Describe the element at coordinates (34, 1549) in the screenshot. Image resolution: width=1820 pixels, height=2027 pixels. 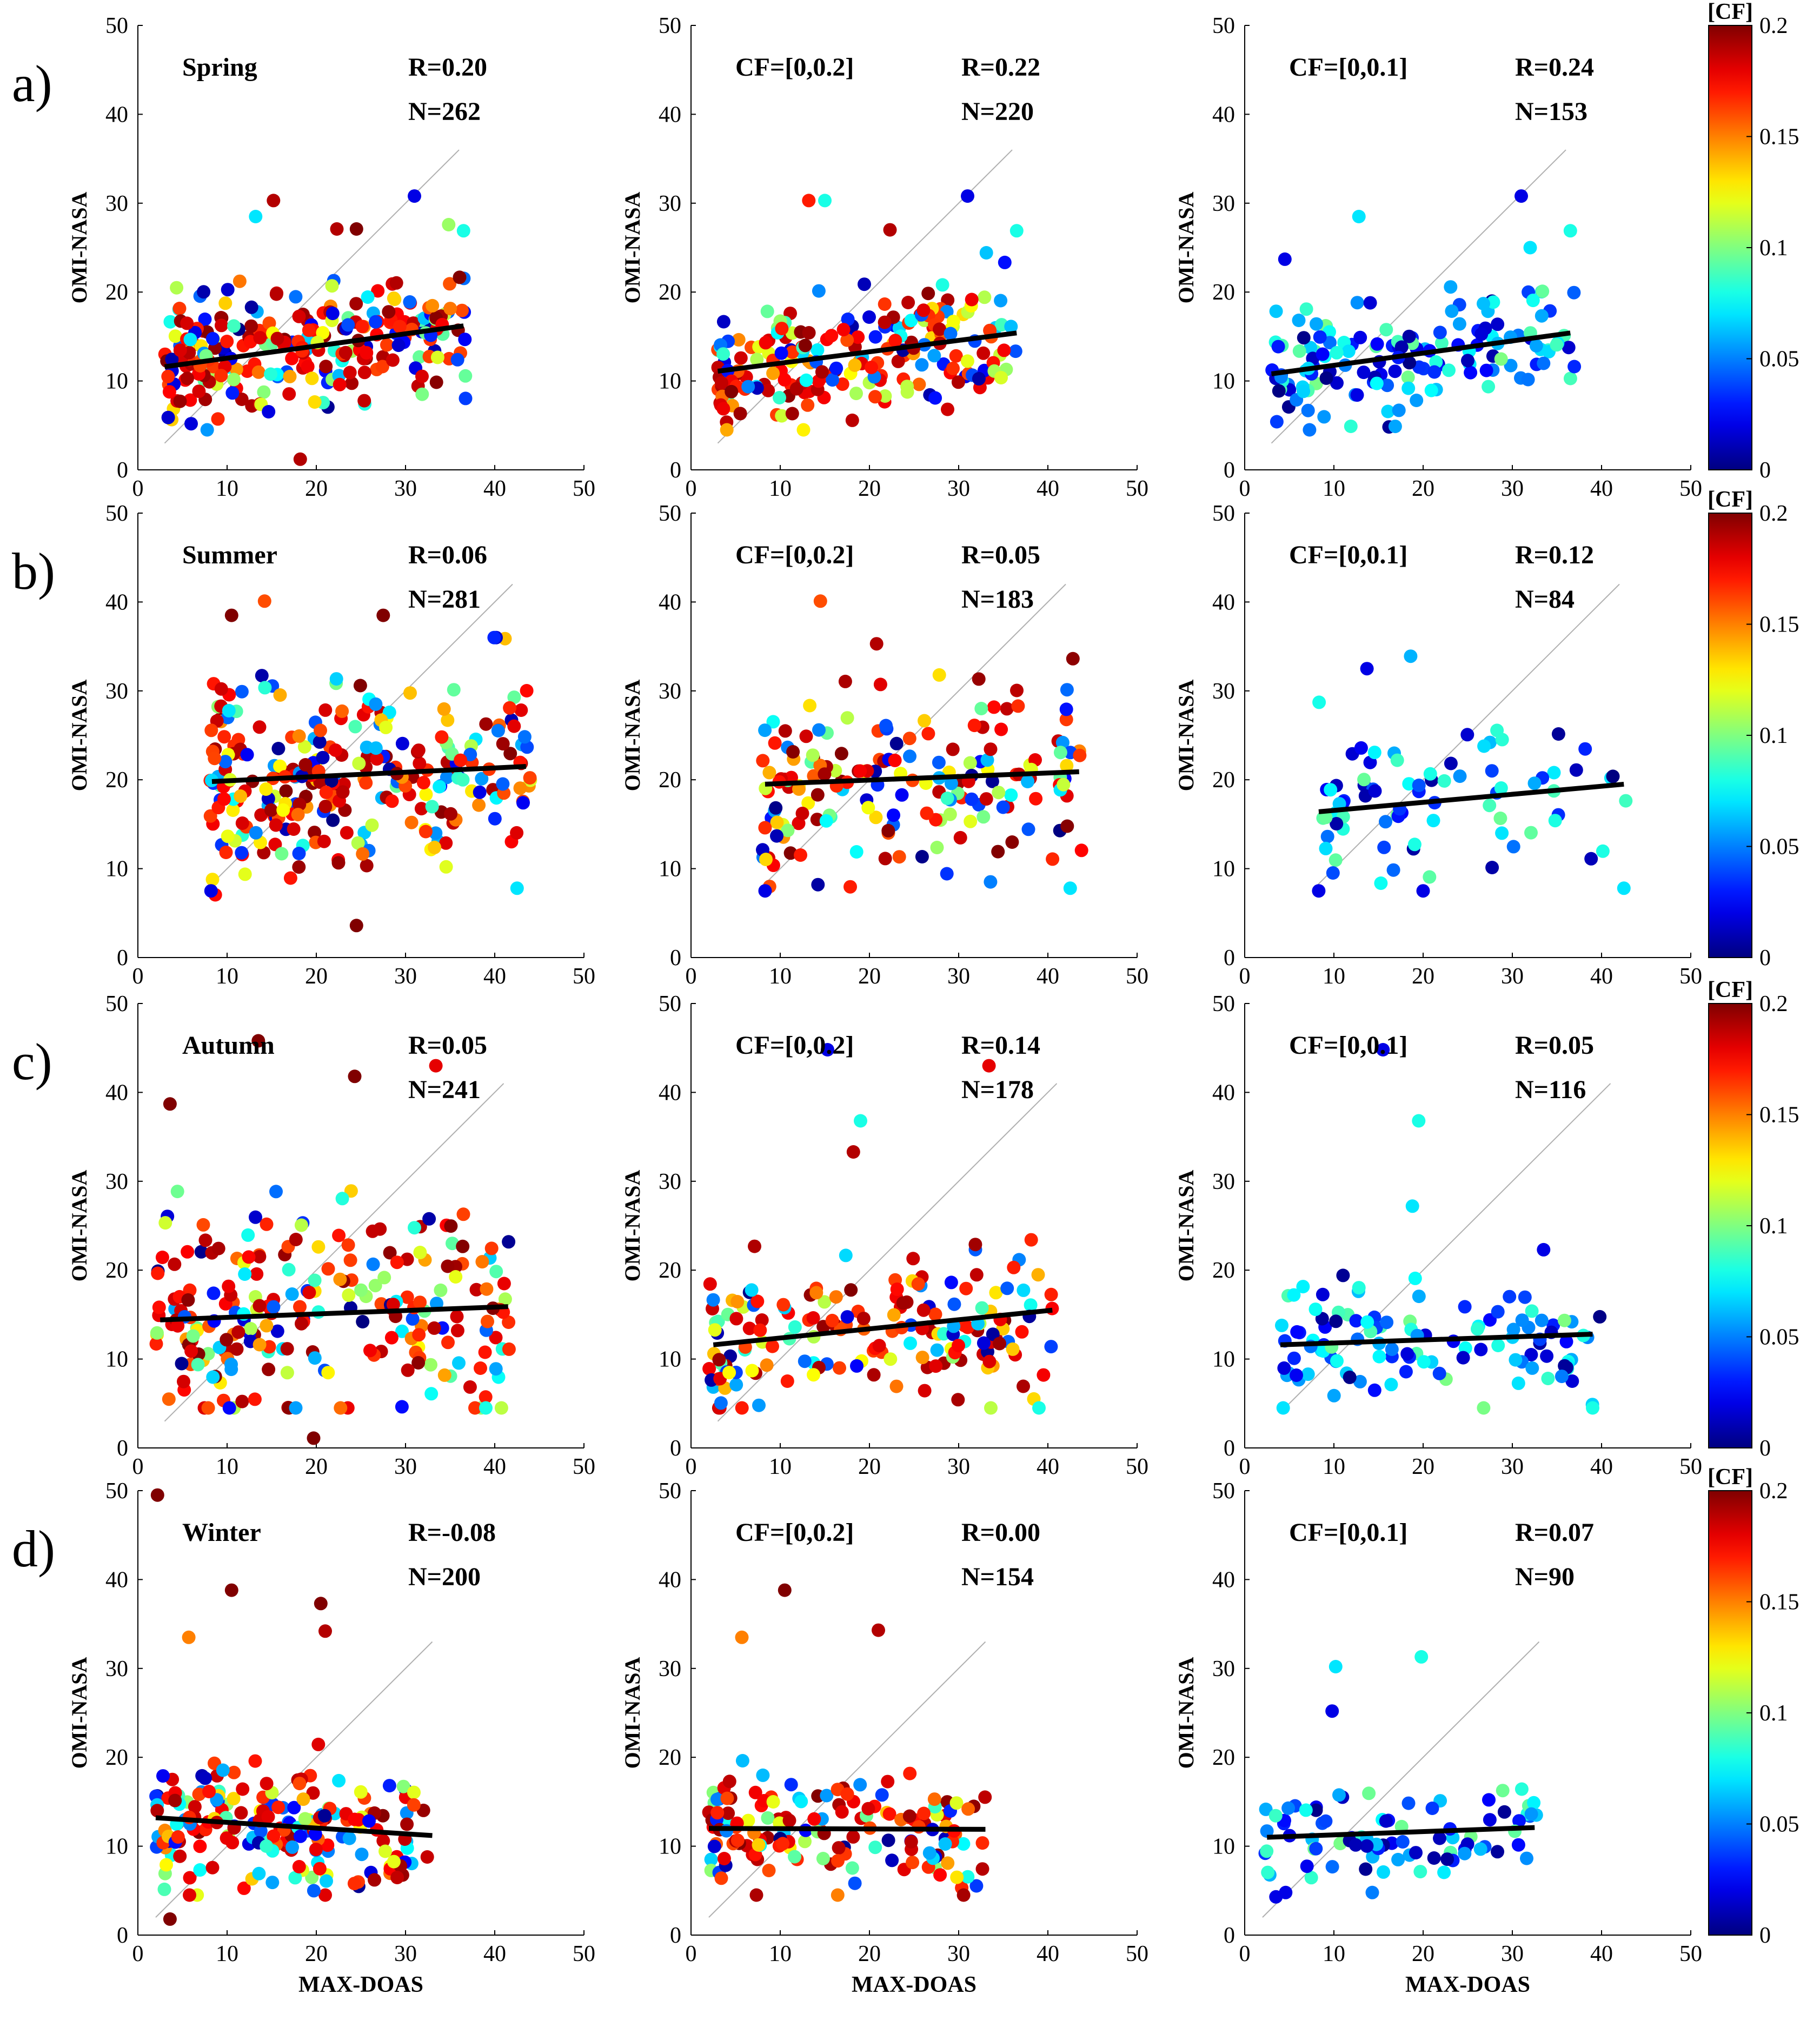
I see `row-label: d)` at that location.